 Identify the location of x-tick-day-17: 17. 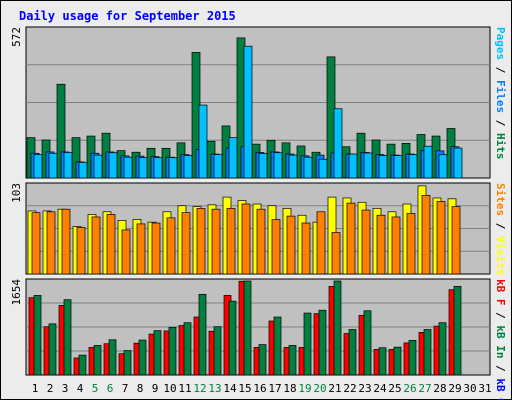
(274, 388).